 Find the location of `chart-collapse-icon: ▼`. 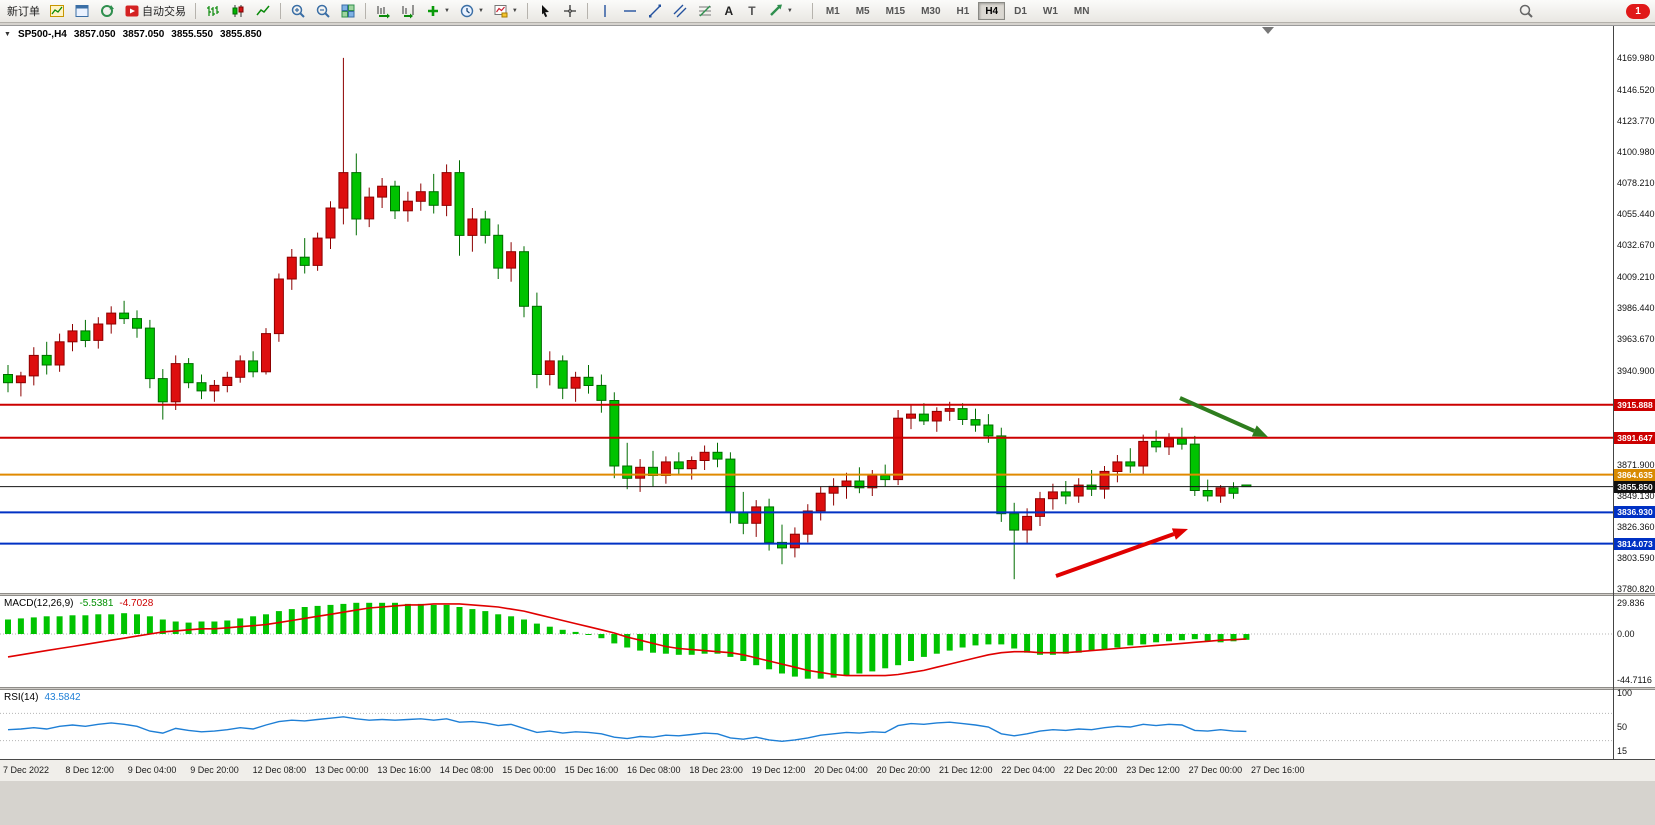

chart-collapse-icon: ▼ is located at coordinates (7, 34).